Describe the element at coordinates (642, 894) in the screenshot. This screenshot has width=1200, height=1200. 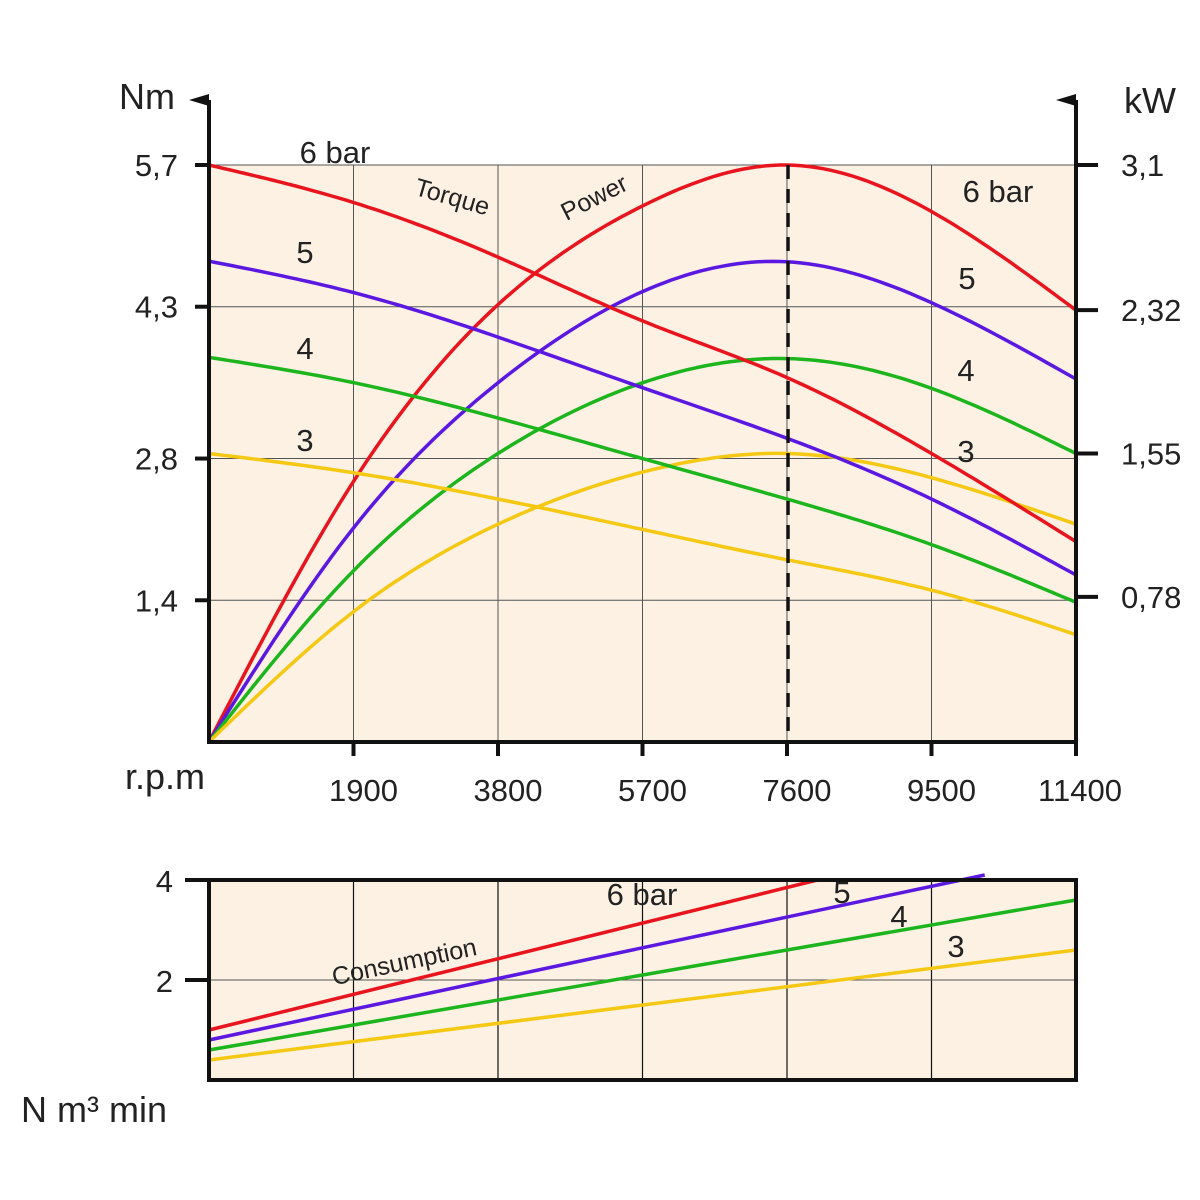
I see `consumption-label-6-bar: 6 bar` at that location.